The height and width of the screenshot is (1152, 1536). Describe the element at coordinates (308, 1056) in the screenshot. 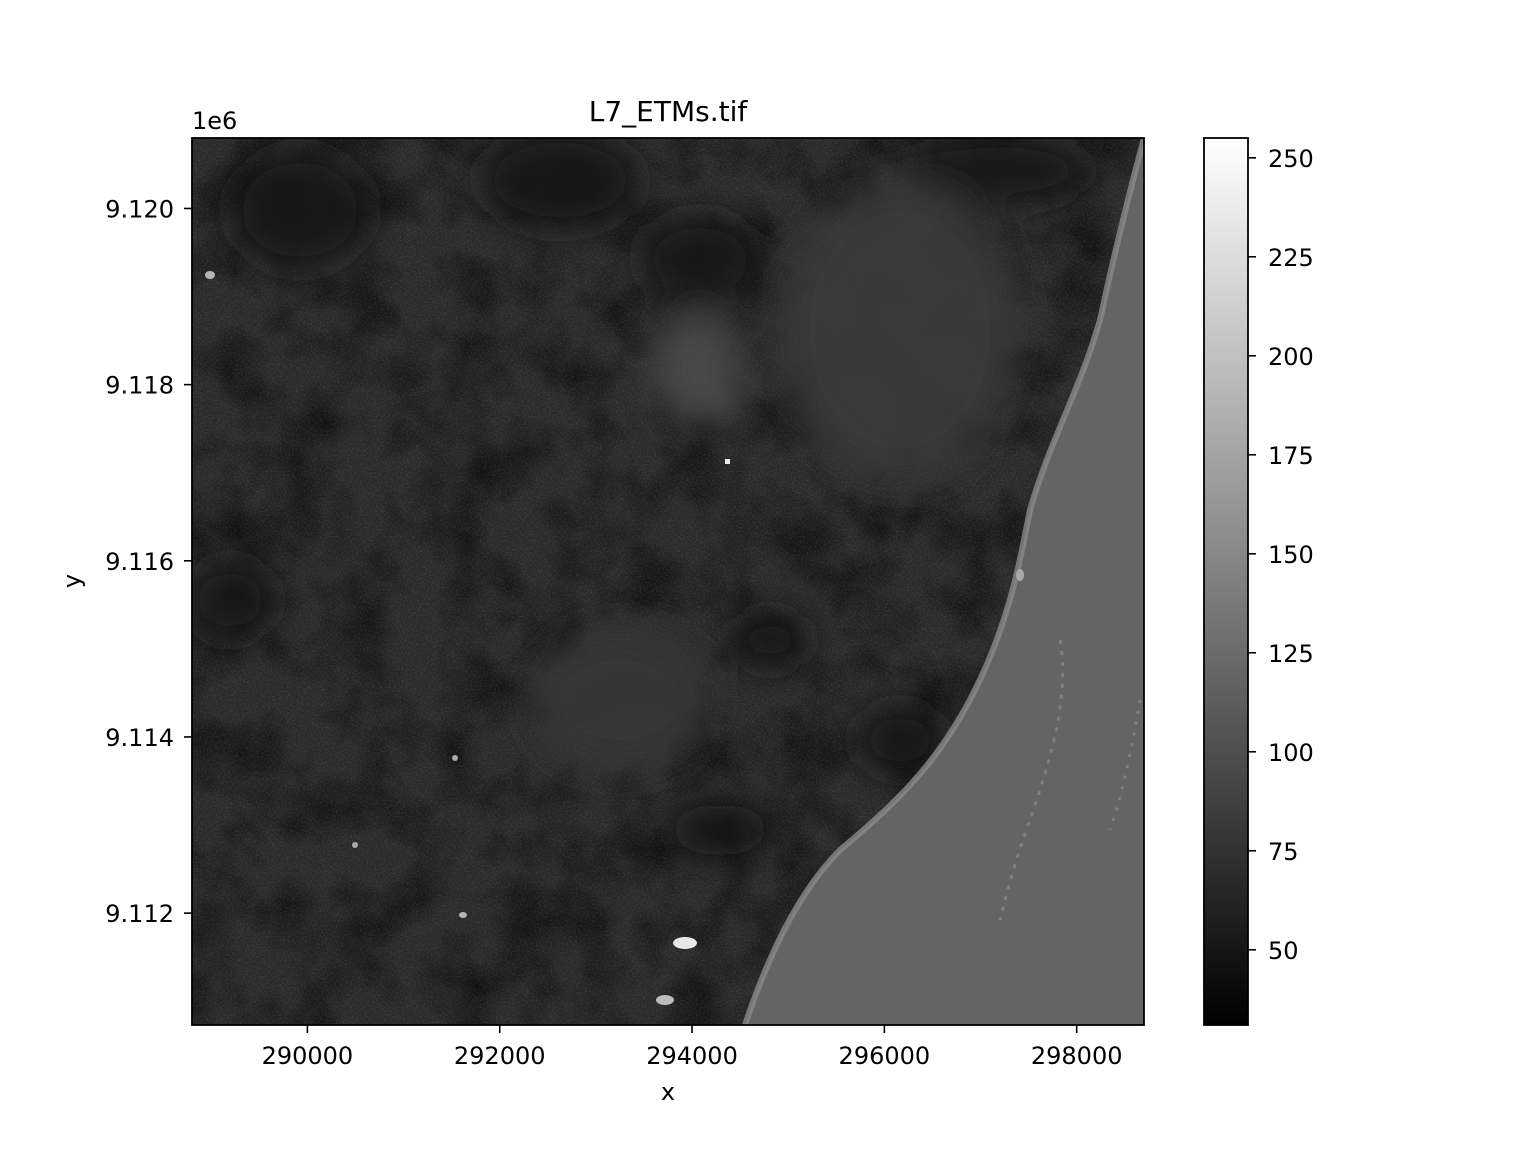

I see `x-tick-label: 290000` at that location.